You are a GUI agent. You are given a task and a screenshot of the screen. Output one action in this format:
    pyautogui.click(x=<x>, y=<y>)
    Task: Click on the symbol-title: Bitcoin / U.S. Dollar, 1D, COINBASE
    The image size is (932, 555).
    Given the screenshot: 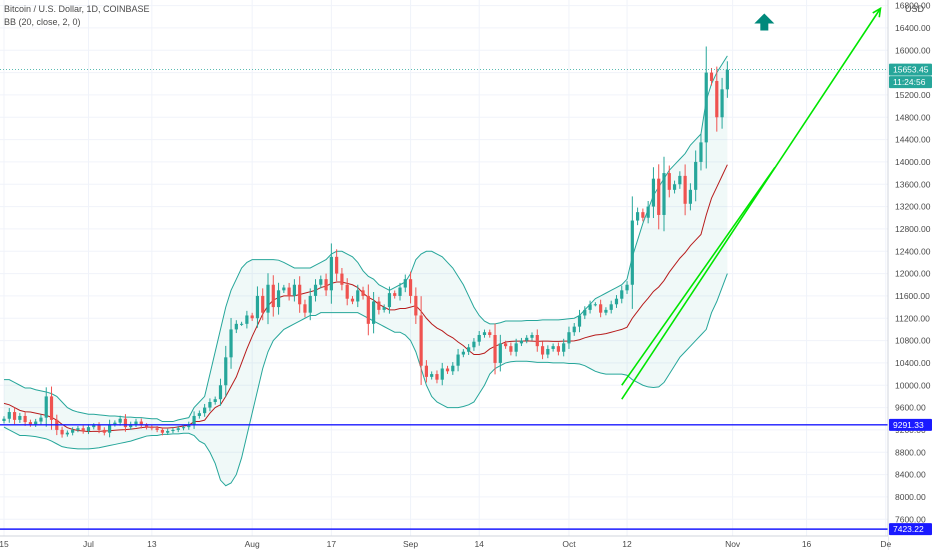 What is the action you would take?
    pyautogui.click(x=77, y=9)
    